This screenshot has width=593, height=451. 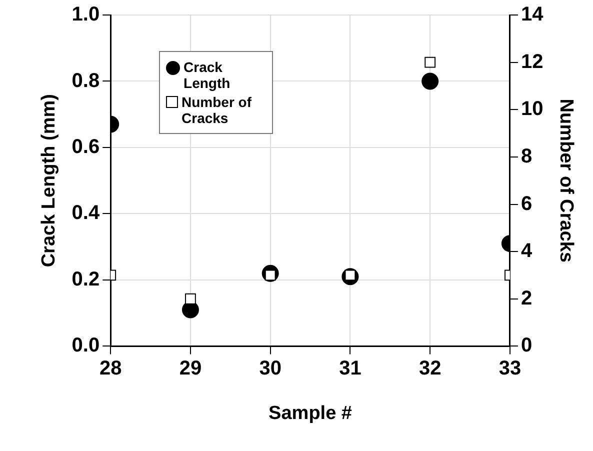 What do you see at coordinates (270, 369) in the screenshot?
I see `x-tick-label: 30` at bounding box center [270, 369].